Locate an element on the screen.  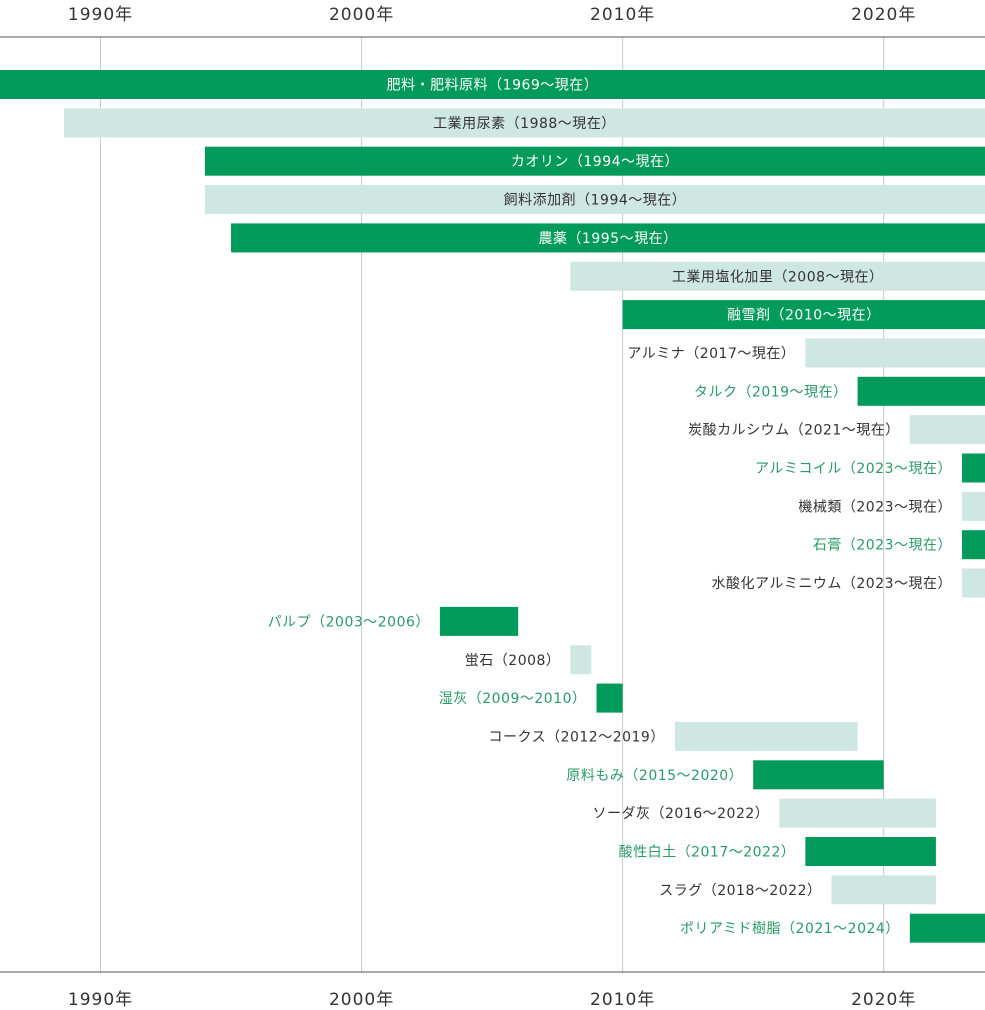
x-tick-label-bottom: 2010年 is located at coordinates (622, 1000).